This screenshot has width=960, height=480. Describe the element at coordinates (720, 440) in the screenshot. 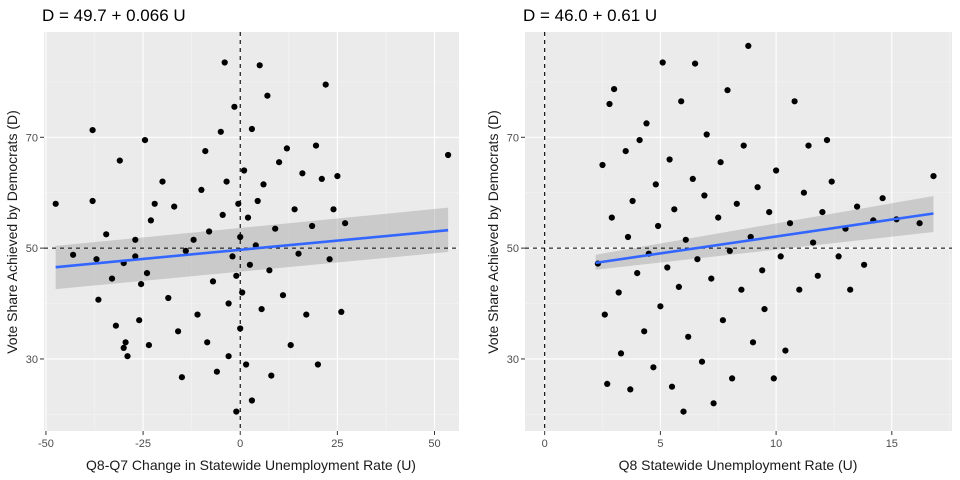

I see `right-x-ticks: 0 5 10 15` at that location.